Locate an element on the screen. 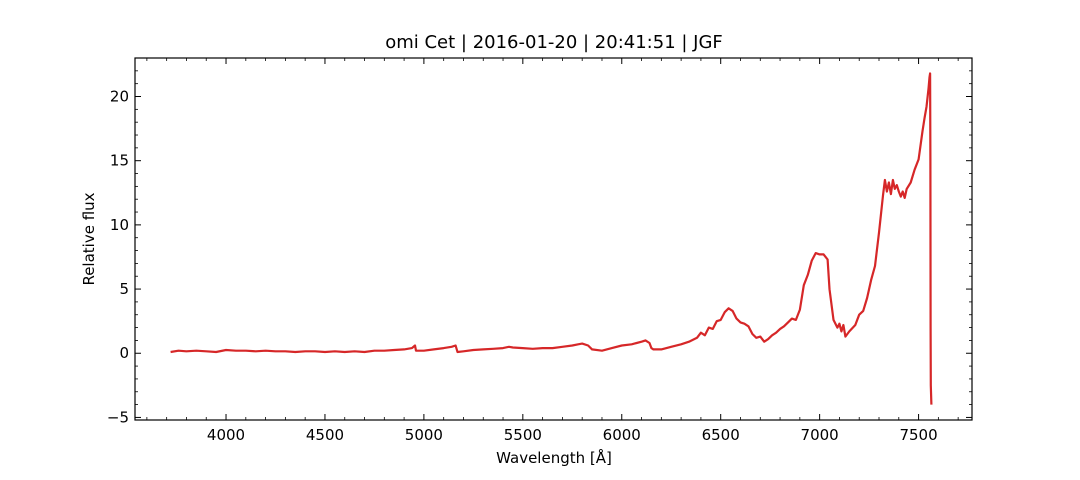  x-tick-label: 5000 is located at coordinates (424, 435).